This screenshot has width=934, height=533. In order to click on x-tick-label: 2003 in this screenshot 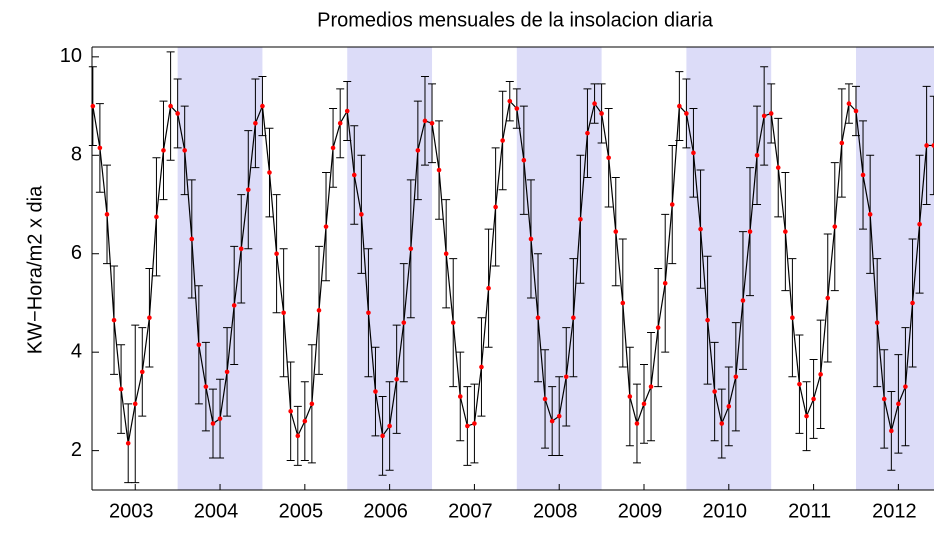, I will do `click(131, 511)`.